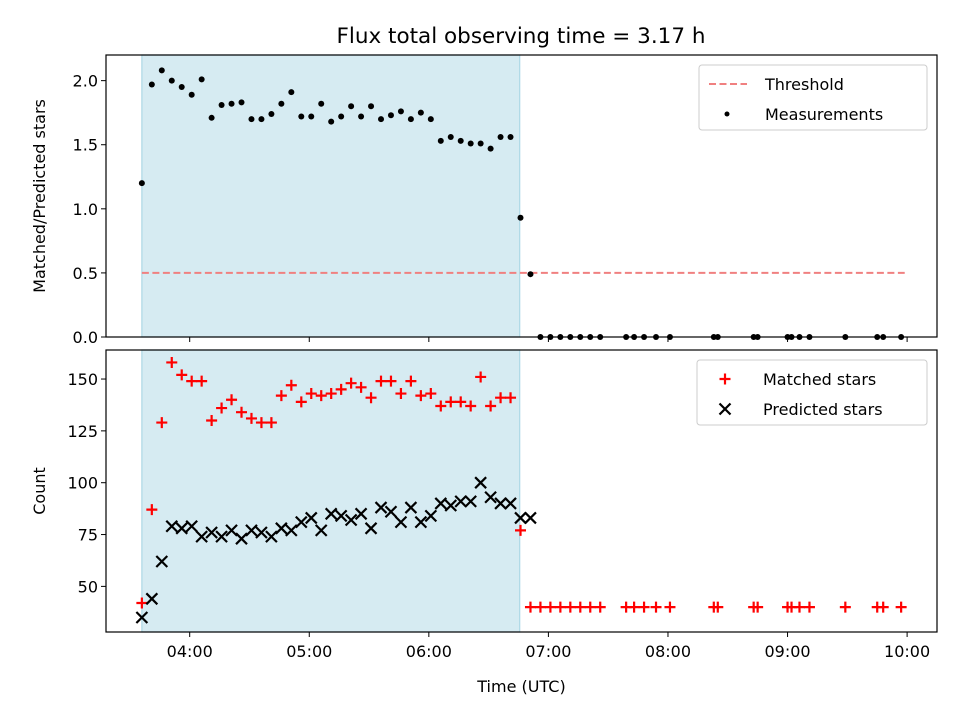 Image resolution: width=960 pixels, height=720 pixels. I want to click on legend: Threshold Measurements, so click(813, 97).